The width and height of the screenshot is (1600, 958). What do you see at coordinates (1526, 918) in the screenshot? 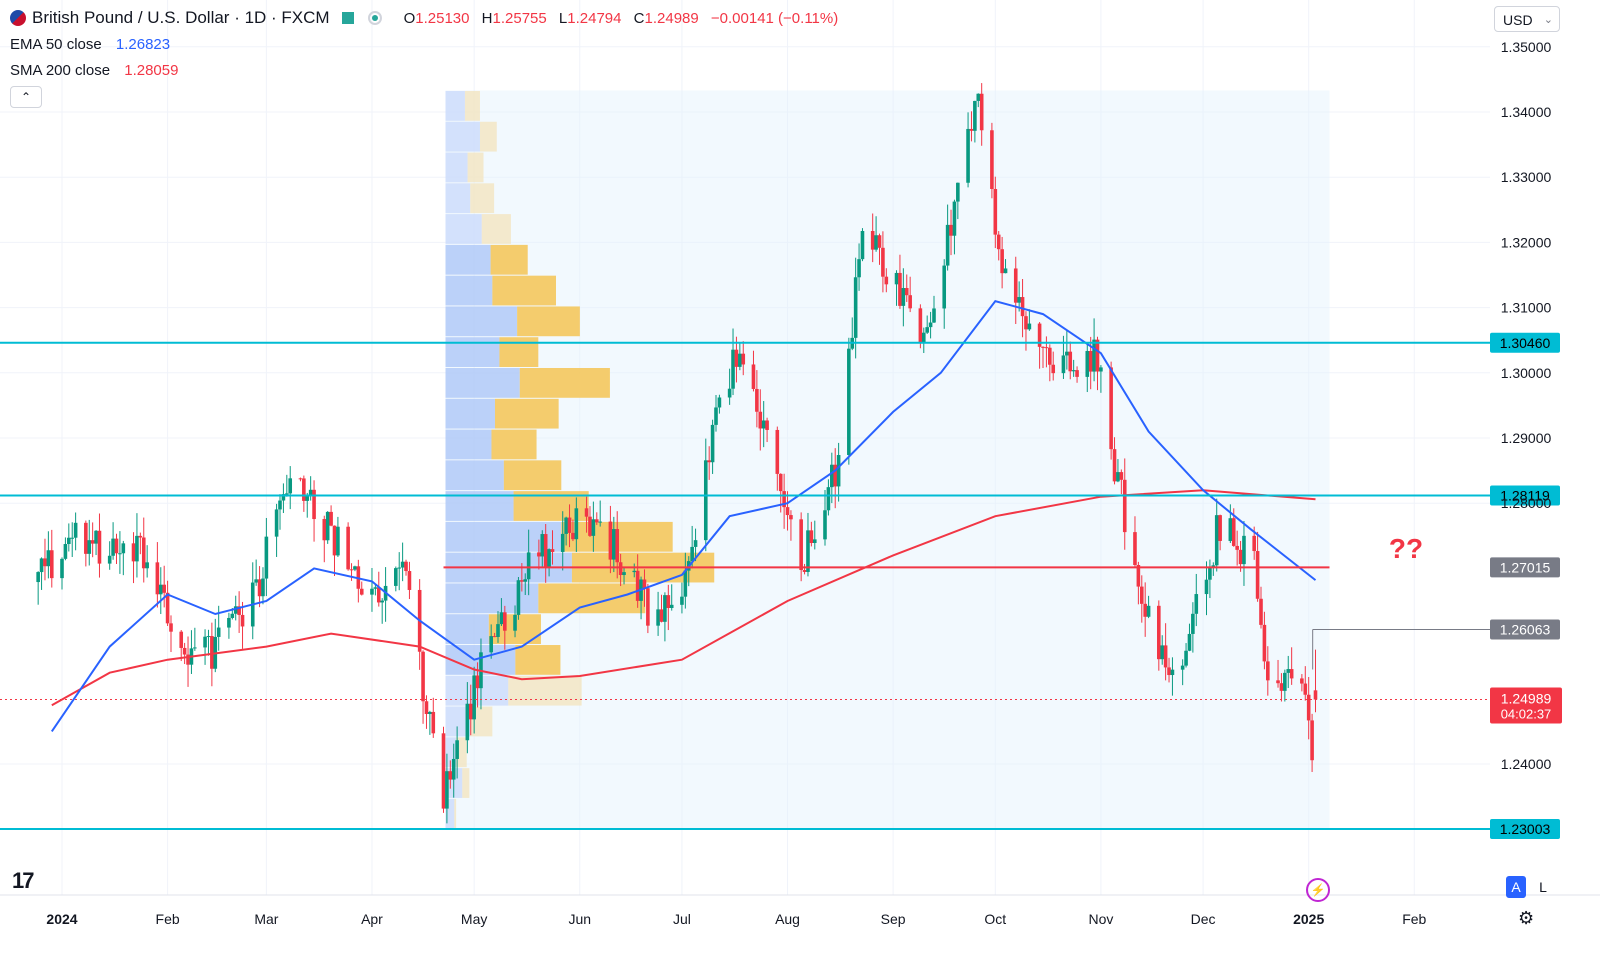
I see `gear-icon: ⚙` at bounding box center [1526, 918].